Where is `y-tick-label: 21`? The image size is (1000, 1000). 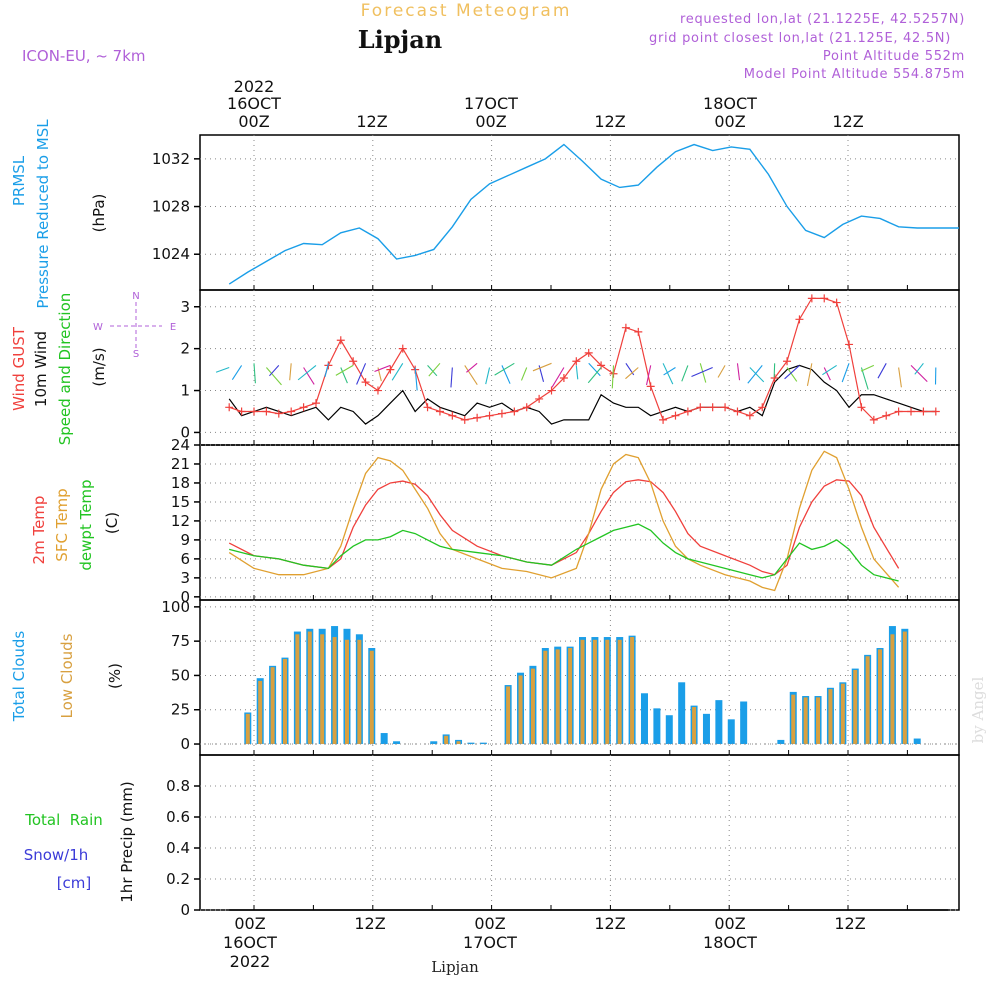 y-tick-label: 21 is located at coordinates (180, 464).